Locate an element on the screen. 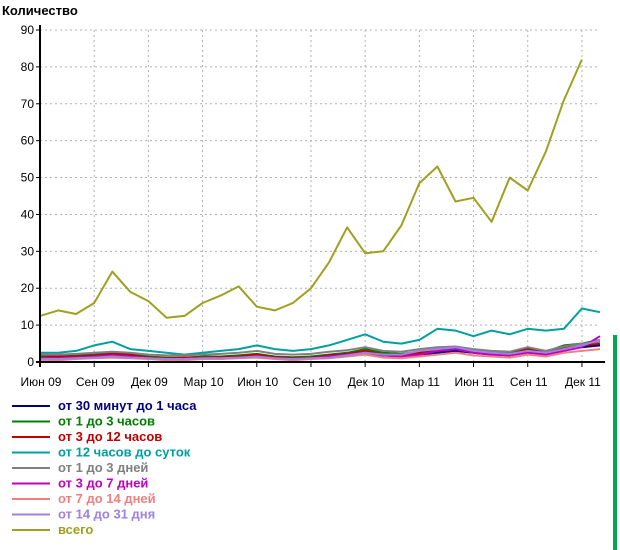 The image size is (620, 550). y-tick-label: 0 is located at coordinates (30, 362).